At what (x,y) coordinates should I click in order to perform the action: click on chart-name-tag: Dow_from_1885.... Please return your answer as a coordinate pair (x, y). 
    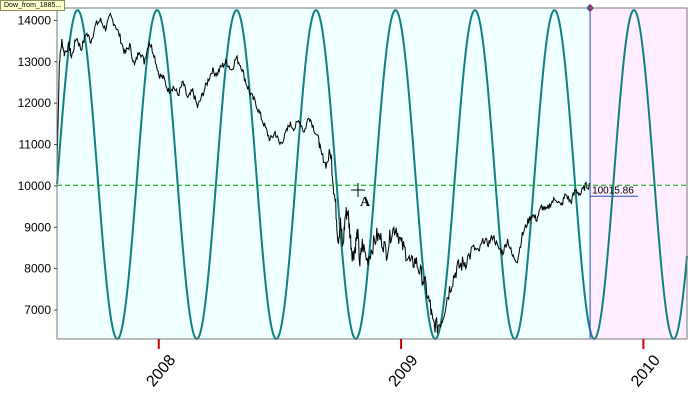
    Looking at the image, I should click on (33, 5).